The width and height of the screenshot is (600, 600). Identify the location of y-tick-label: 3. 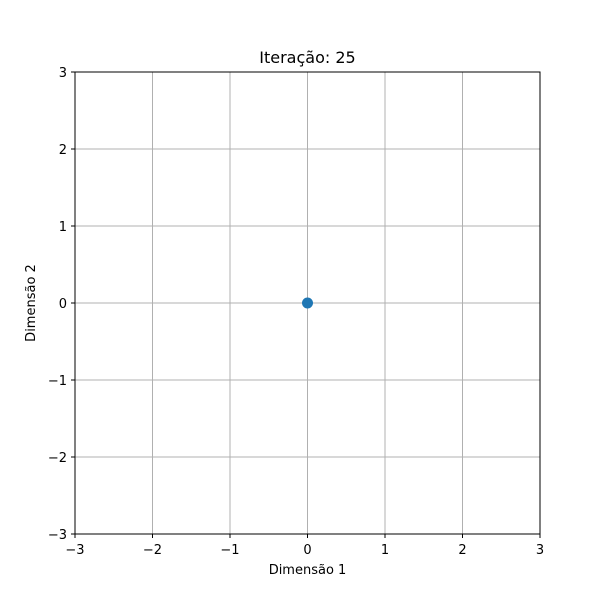
(63, 73).